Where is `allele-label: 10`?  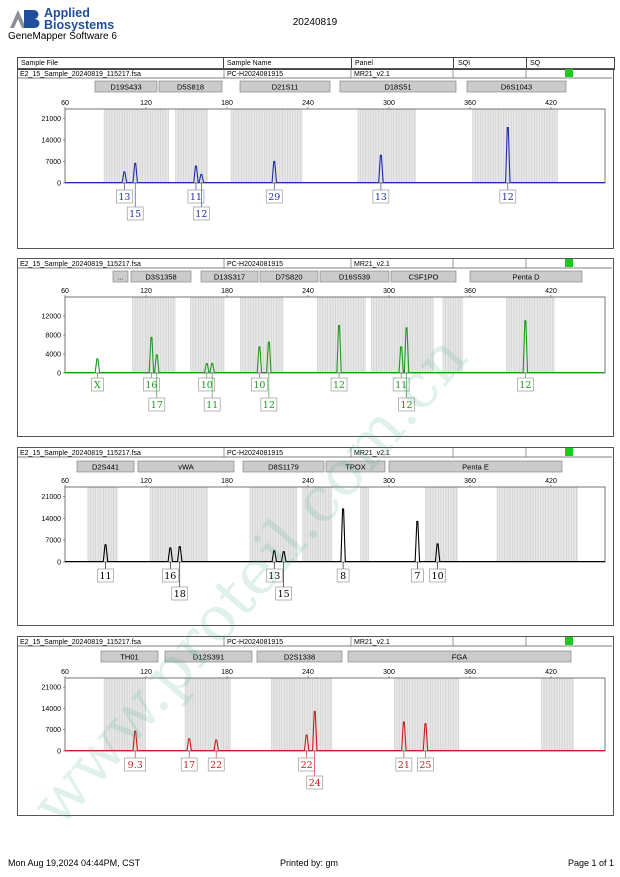 allele-label: 10 is located at coordinates (438, 576).